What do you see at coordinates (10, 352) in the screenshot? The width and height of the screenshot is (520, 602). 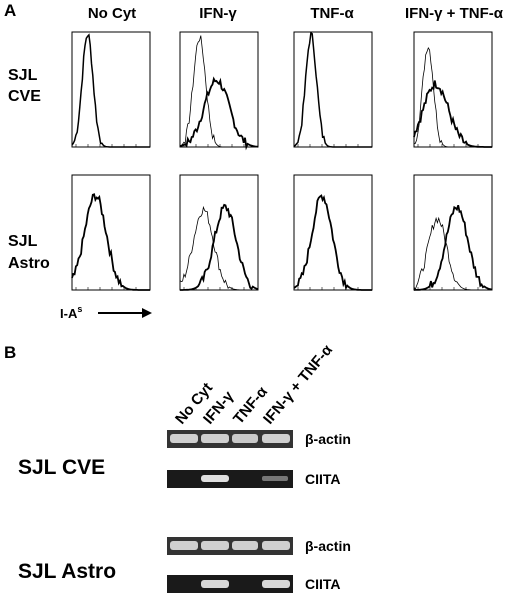 I see `panel-label: B` at bounding box center [10, 352].